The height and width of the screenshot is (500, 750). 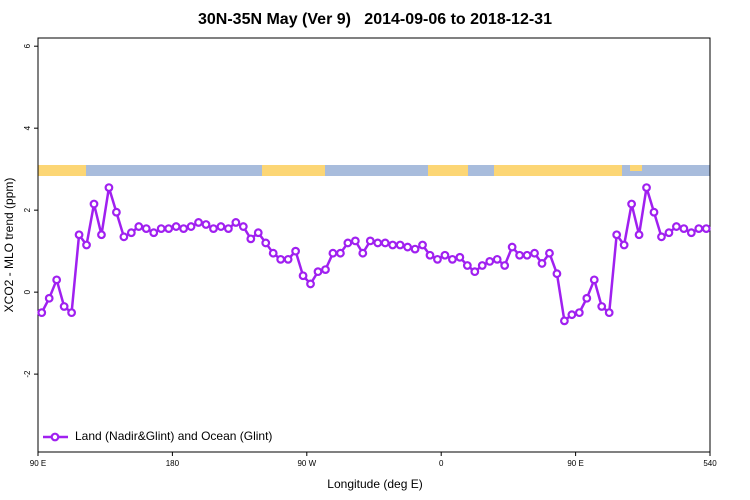 What do you see at coordinates (27, 291) in the screenshot?
I see `y-tick-label: 0` at bounding box center [27, 291].